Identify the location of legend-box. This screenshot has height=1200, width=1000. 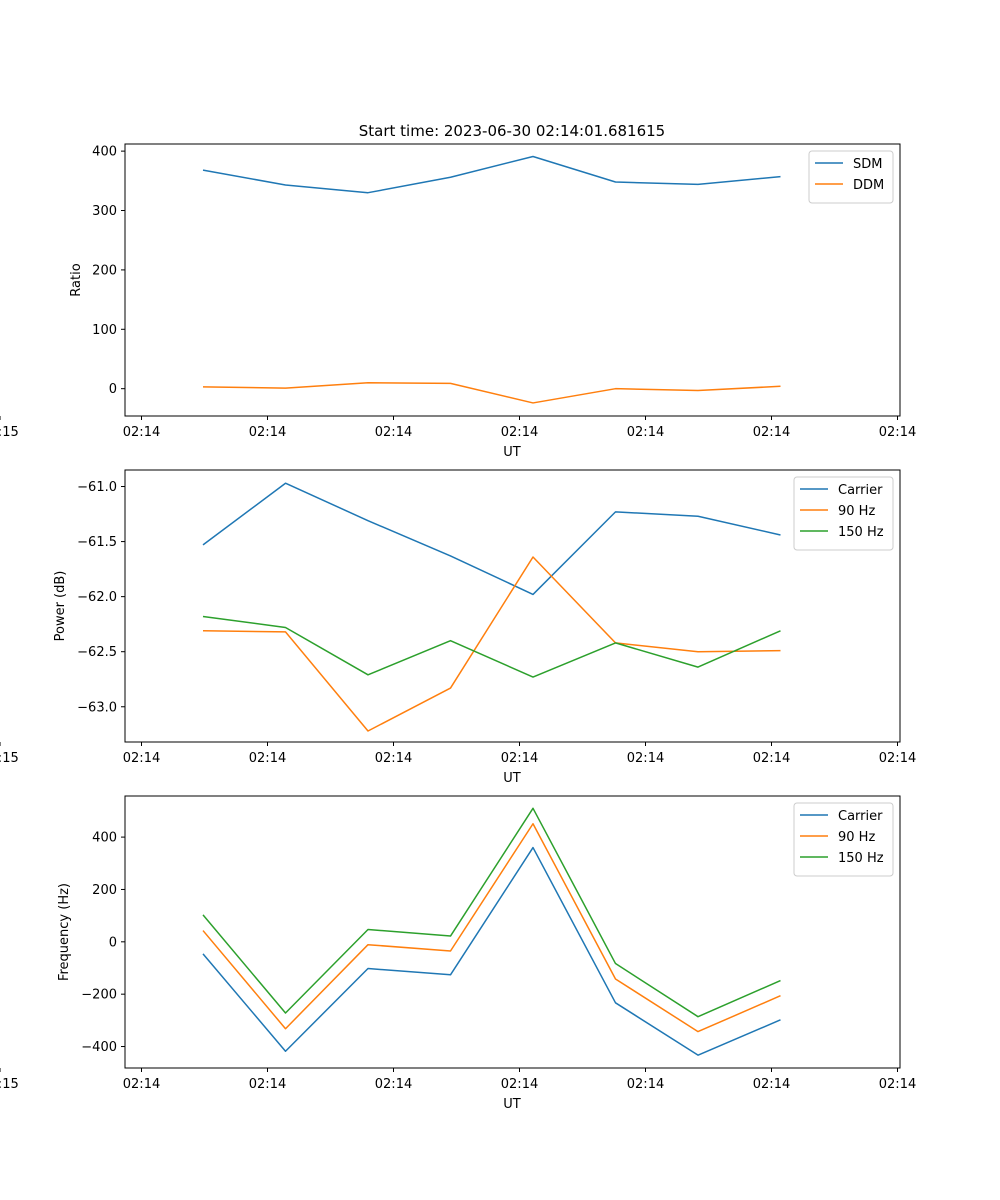
(851, 177).